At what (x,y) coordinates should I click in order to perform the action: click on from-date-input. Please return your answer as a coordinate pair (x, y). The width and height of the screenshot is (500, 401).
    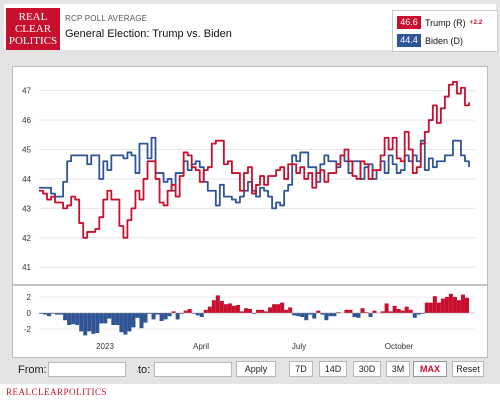
    Looking at the image, I should click on (87, 369).